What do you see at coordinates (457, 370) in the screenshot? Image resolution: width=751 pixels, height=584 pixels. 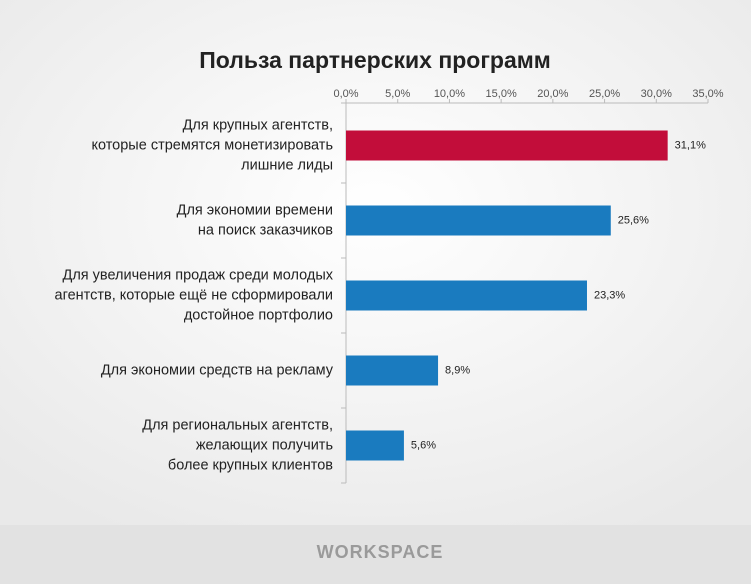 I see `value-label: 8,9%` at bounding box center [457, 370].